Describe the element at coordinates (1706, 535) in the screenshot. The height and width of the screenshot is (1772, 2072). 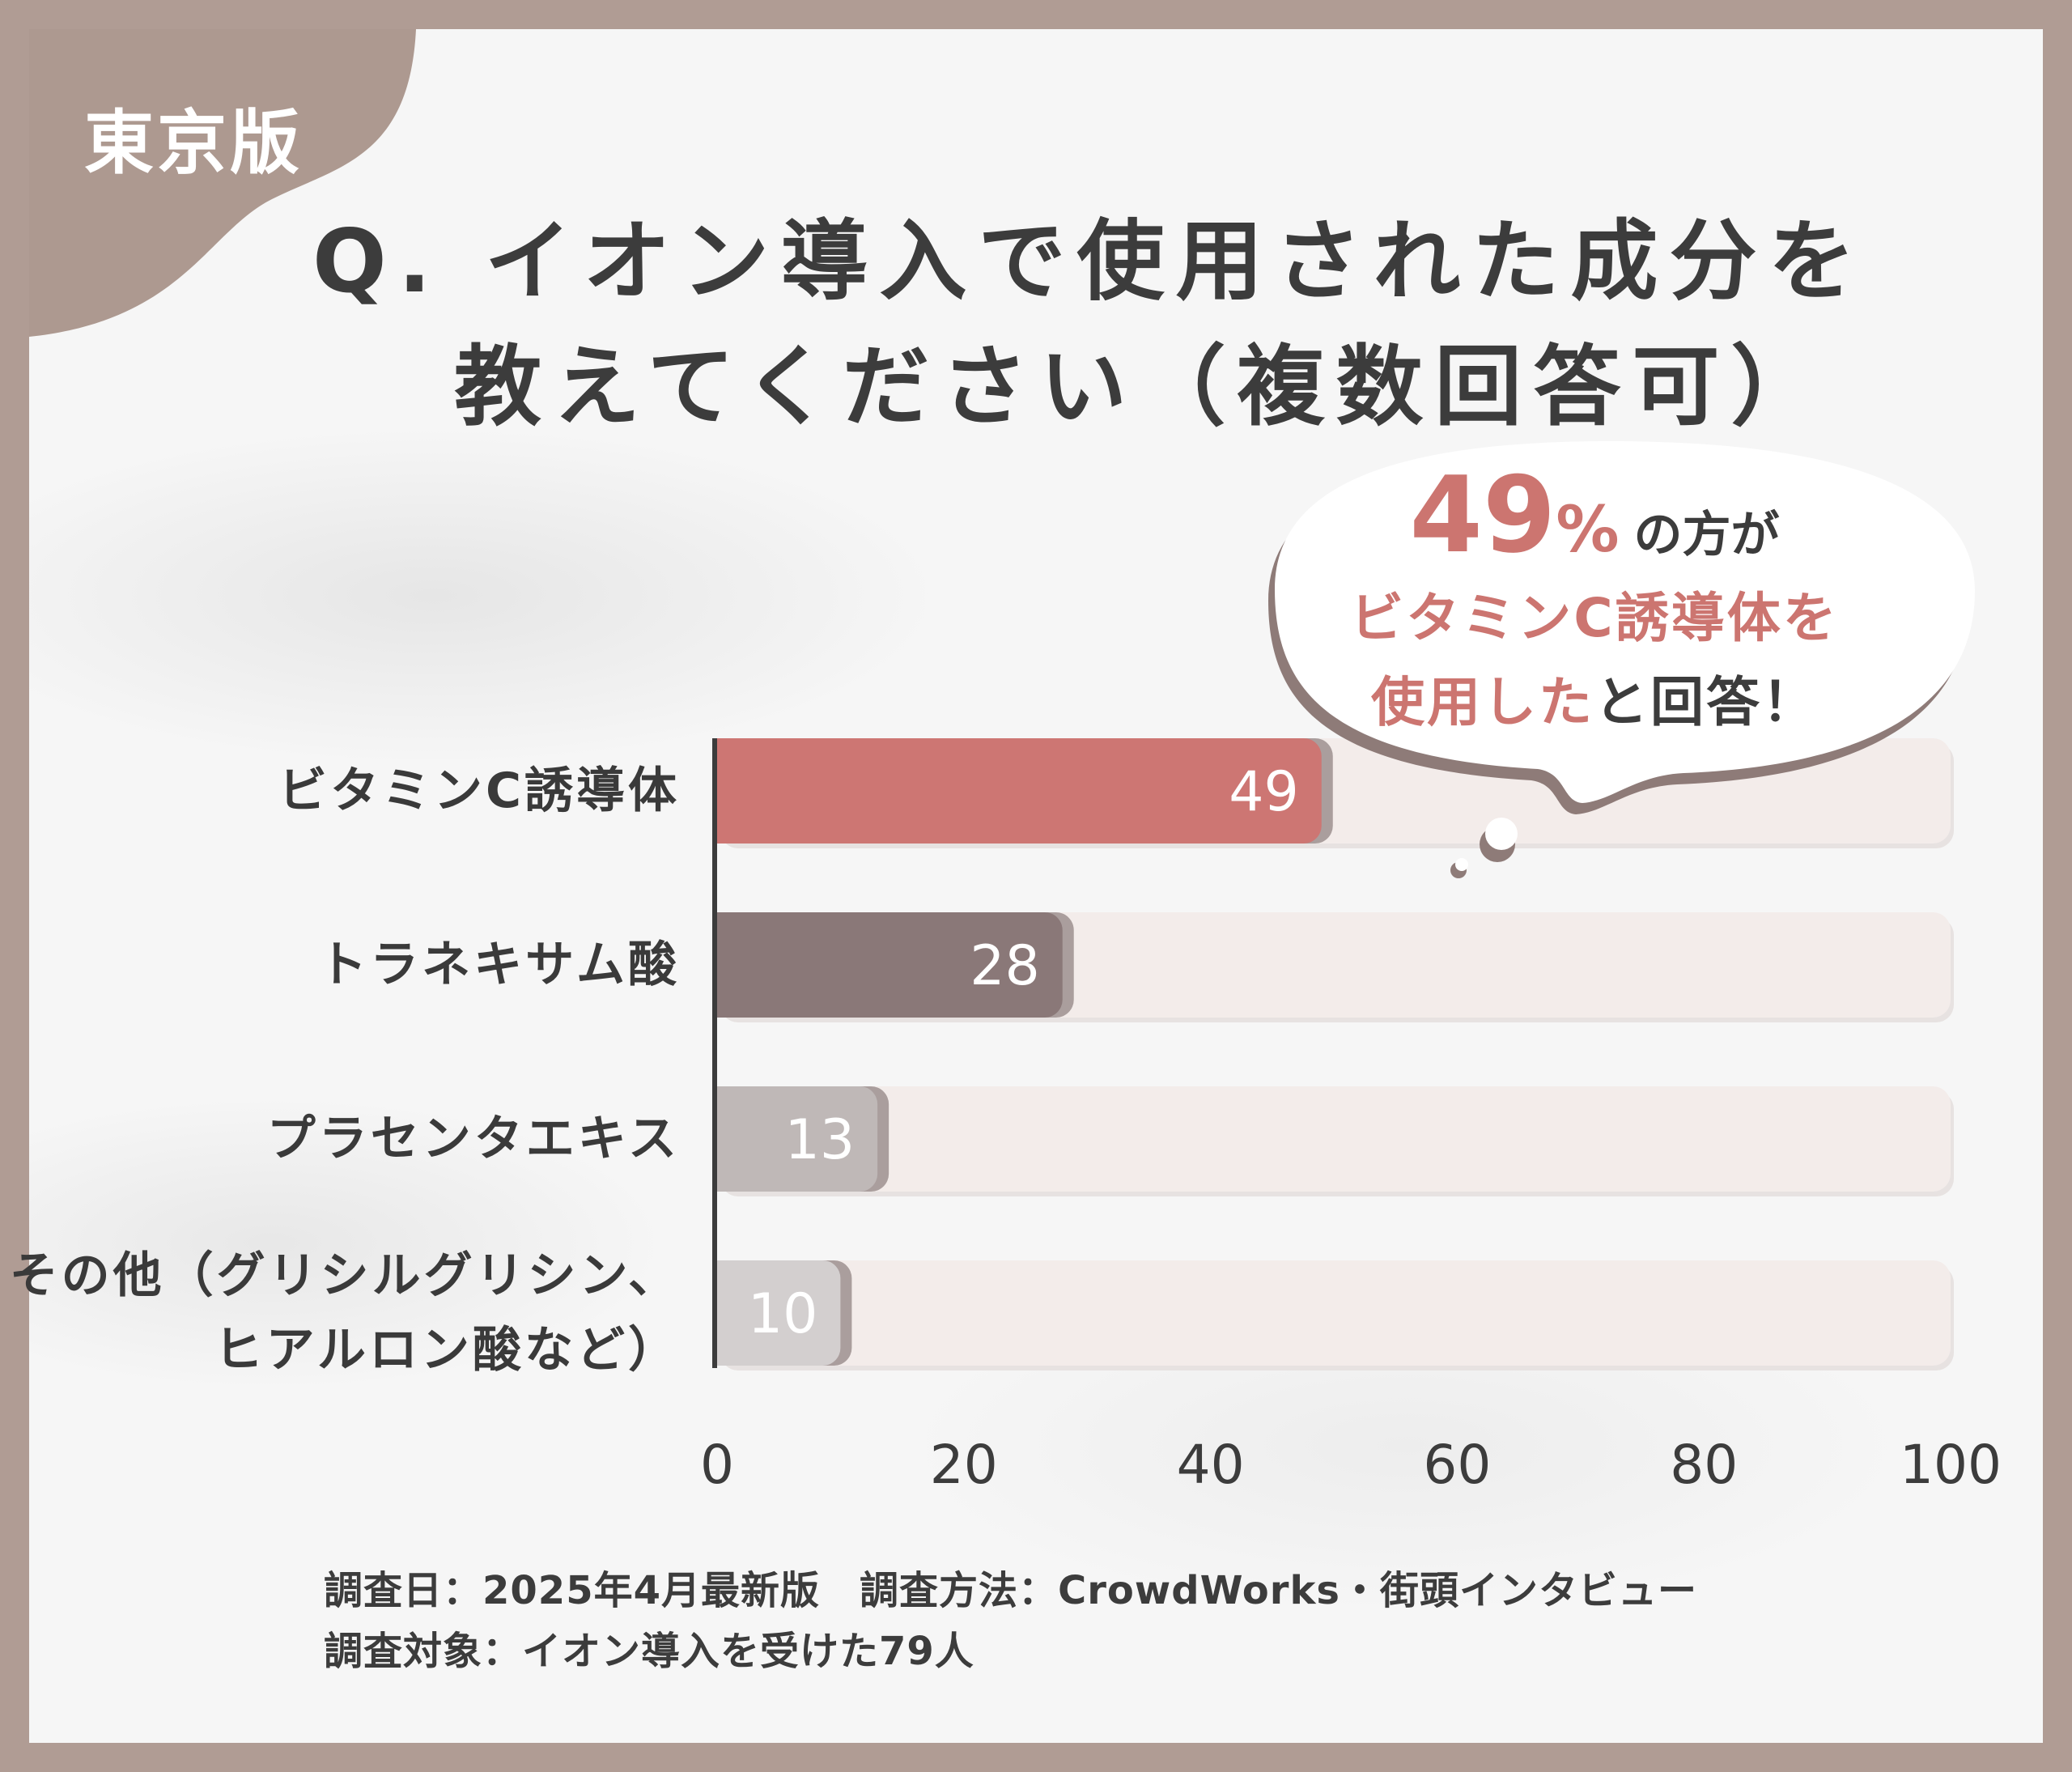
I see `callout-line-1-rest: の方が` at that location.